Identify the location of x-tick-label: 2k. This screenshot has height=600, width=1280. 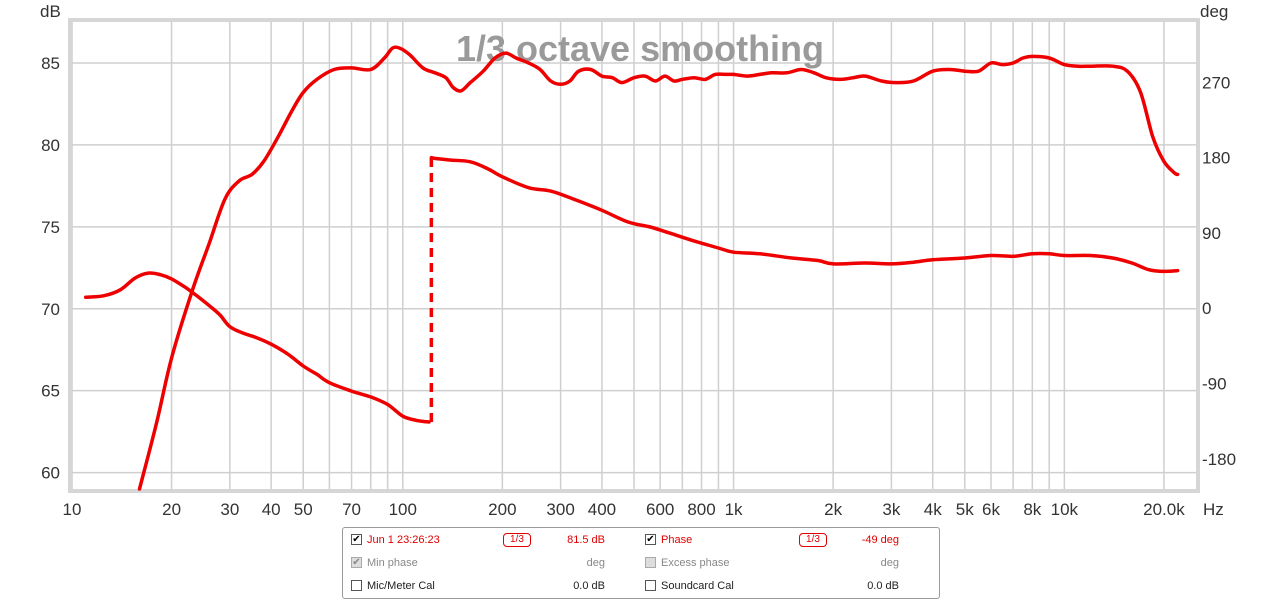
(833, 509).